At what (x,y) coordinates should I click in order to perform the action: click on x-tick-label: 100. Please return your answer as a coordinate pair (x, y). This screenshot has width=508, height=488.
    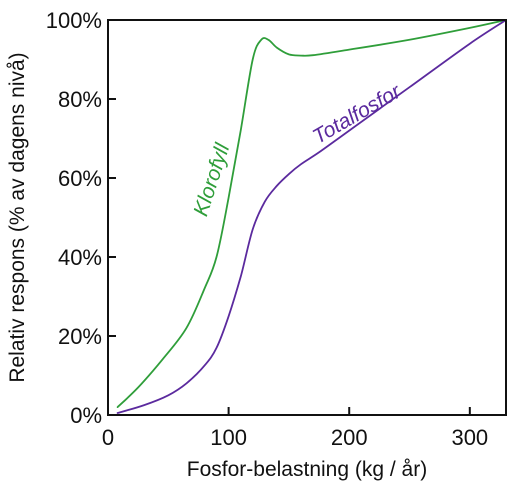
    Looking at the image, I should click on (228, 437).